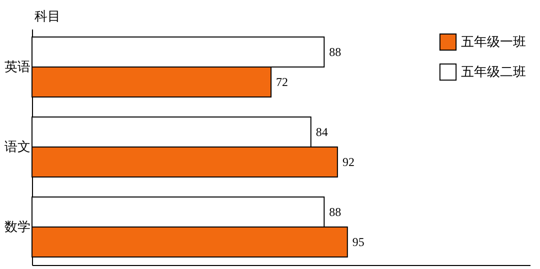 Image resolution: width=540 pixels, height=269 pixels. Describe the element at coordinates (322, 132) in the screenshot. I see `data-label: 84` at that location.